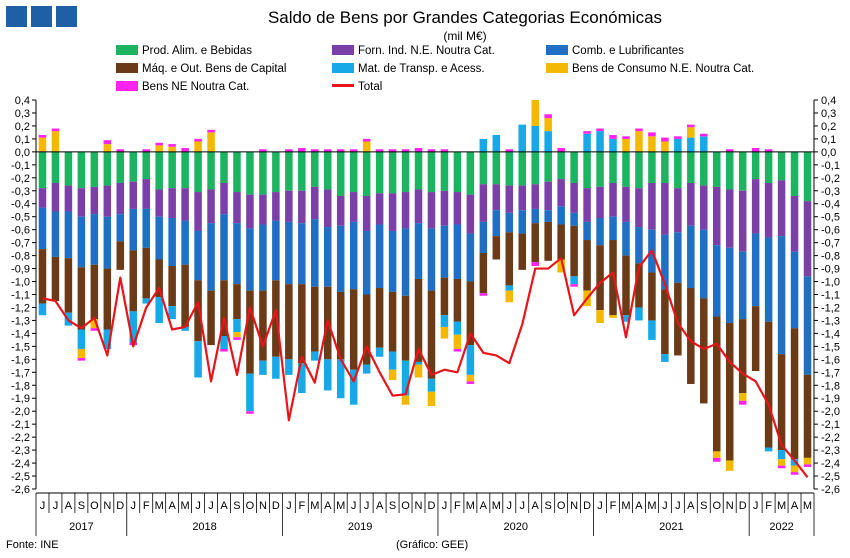  What do you see at coordinates (20, 464) in the screenshot?
I see `y-tick-label-left: -2,4` at bounding box center [20, 464].